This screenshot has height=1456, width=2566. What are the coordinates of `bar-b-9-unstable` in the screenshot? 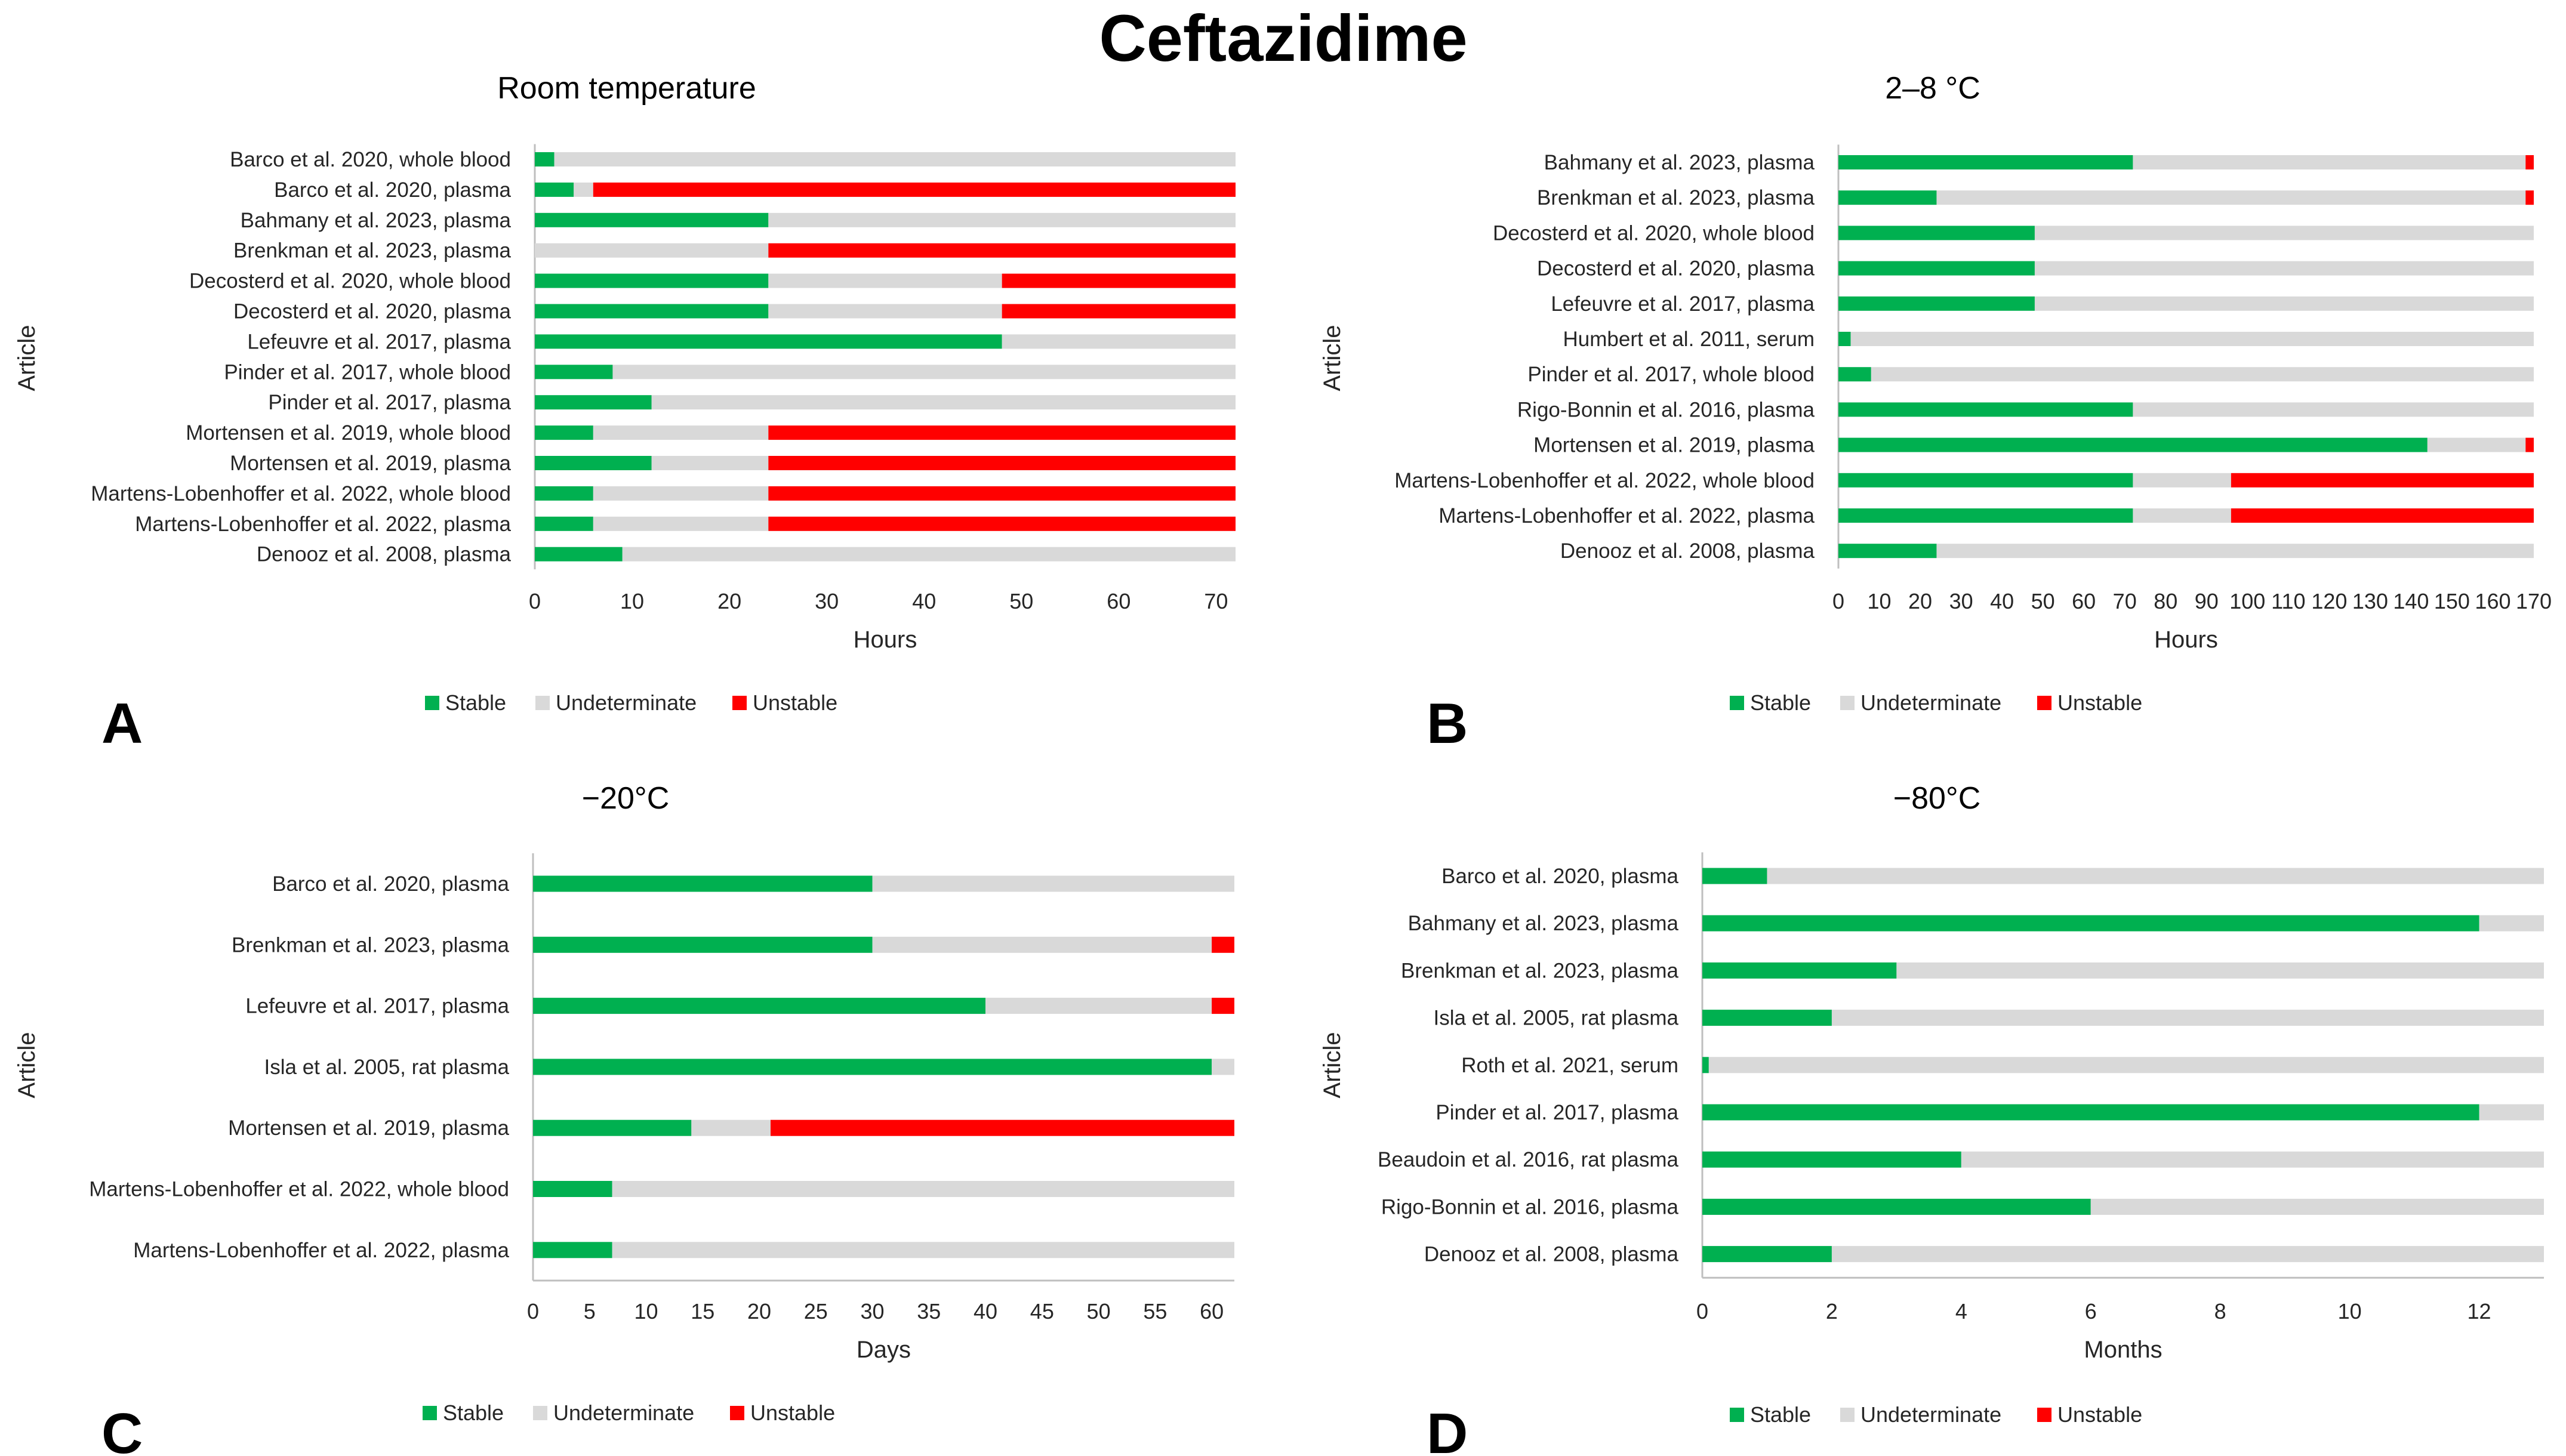 It's located at (2382, 480).